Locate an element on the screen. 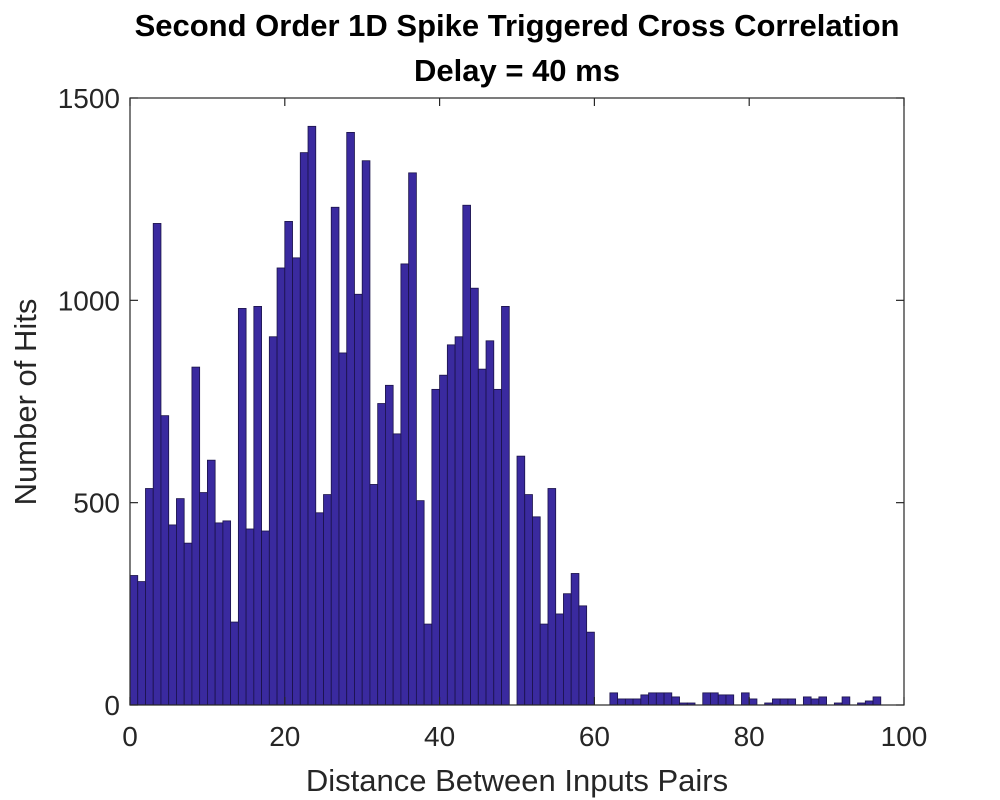 The width and height of the screenshot is (1000, 800). chart-subtitle: Delay = 40 ms is located at coordinates (517, 70).